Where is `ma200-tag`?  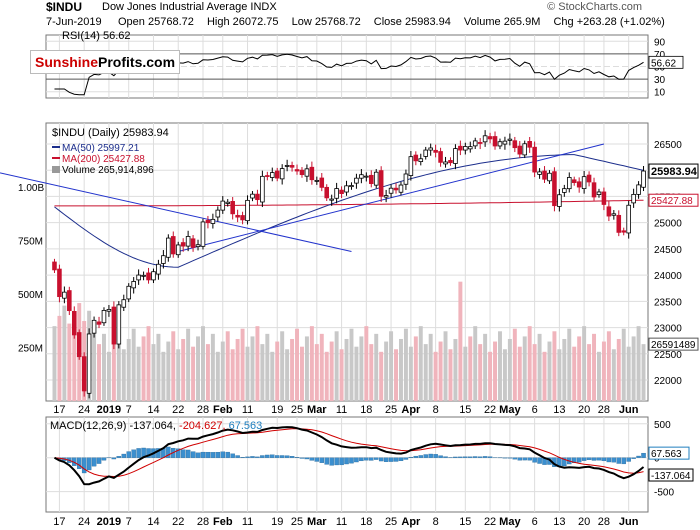 ma200-tag is located at coordinates (673, 200).